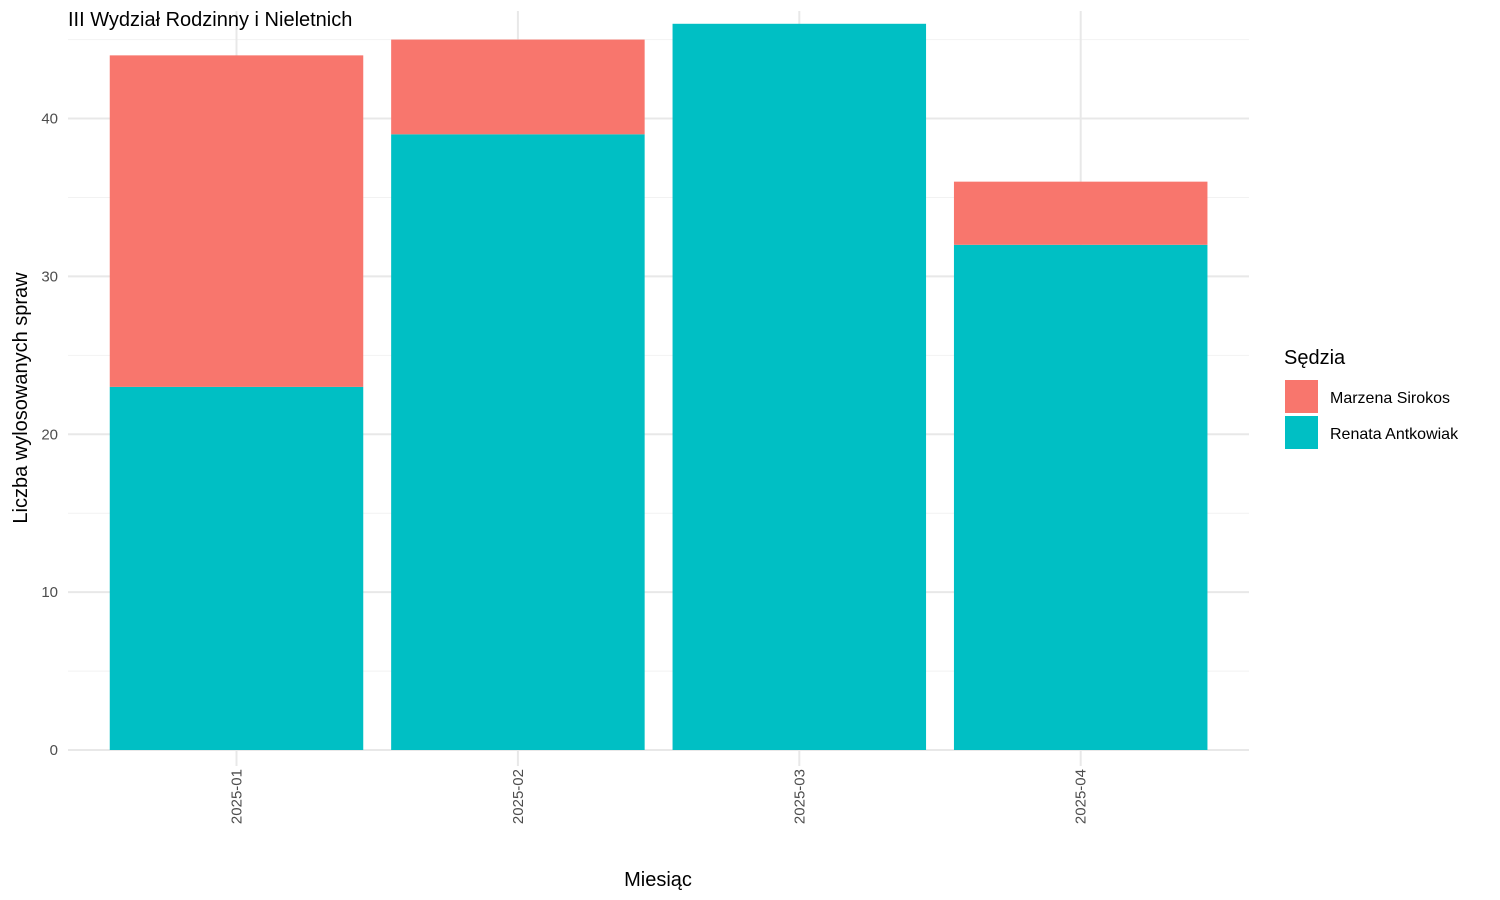 This screenshot has height=900, width=1500. I want to click on x-axis-title: Miesiąc, so click(658, 880).